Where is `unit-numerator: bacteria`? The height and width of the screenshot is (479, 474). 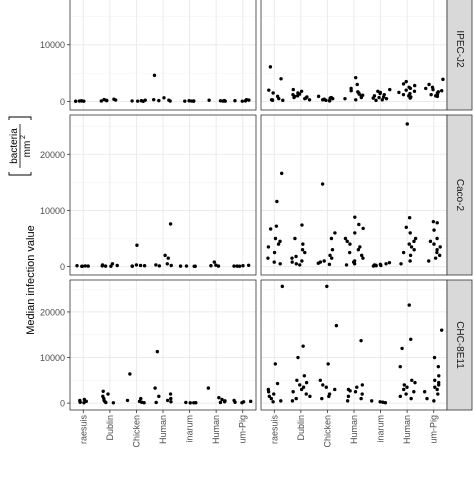 unit-numerator: bacteria is located at coordinates (14, 146).